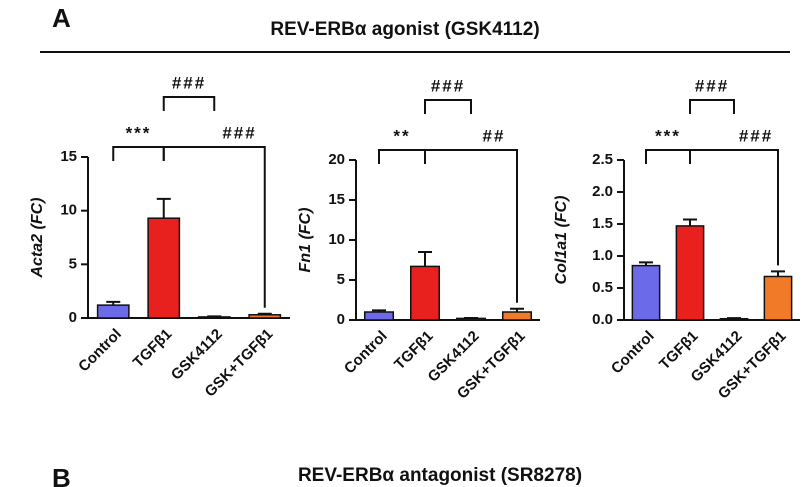 This screenshot has height=487, width=810. Describe the element at coordinates (336, 159) in the screenshot. I see `y-tick-label: 20` at that location.